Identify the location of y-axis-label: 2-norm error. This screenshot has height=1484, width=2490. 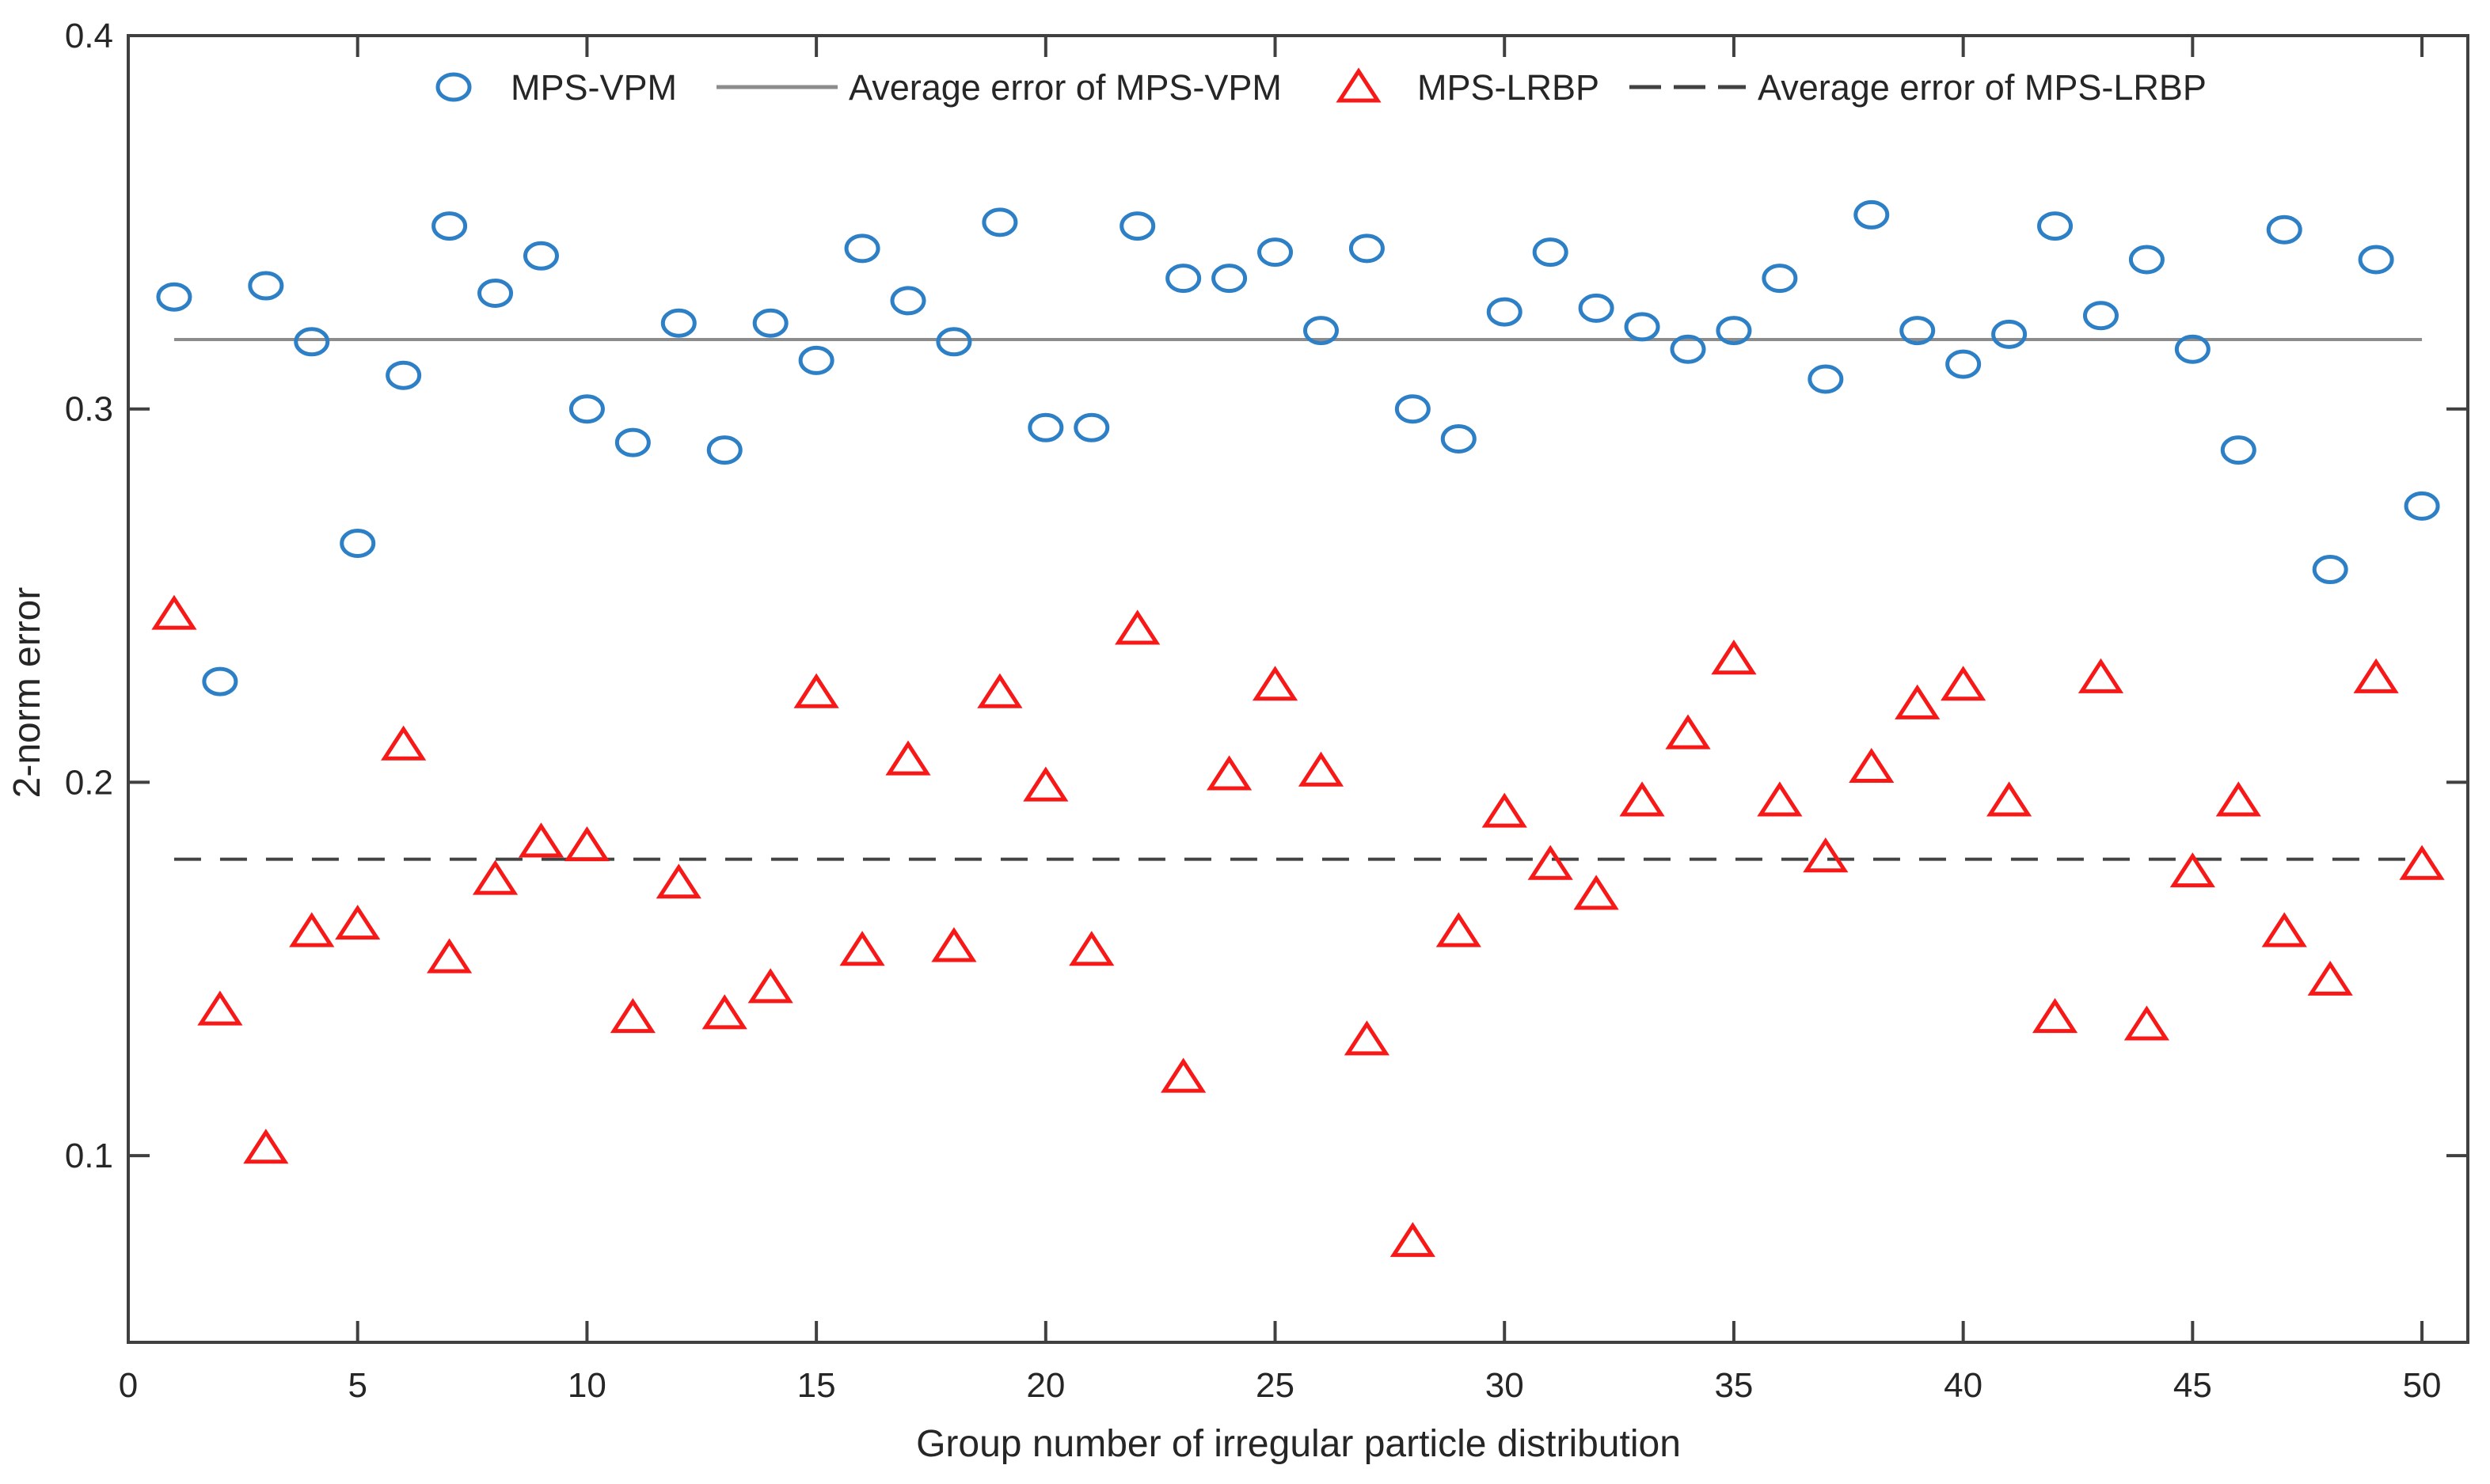
(27, 693).